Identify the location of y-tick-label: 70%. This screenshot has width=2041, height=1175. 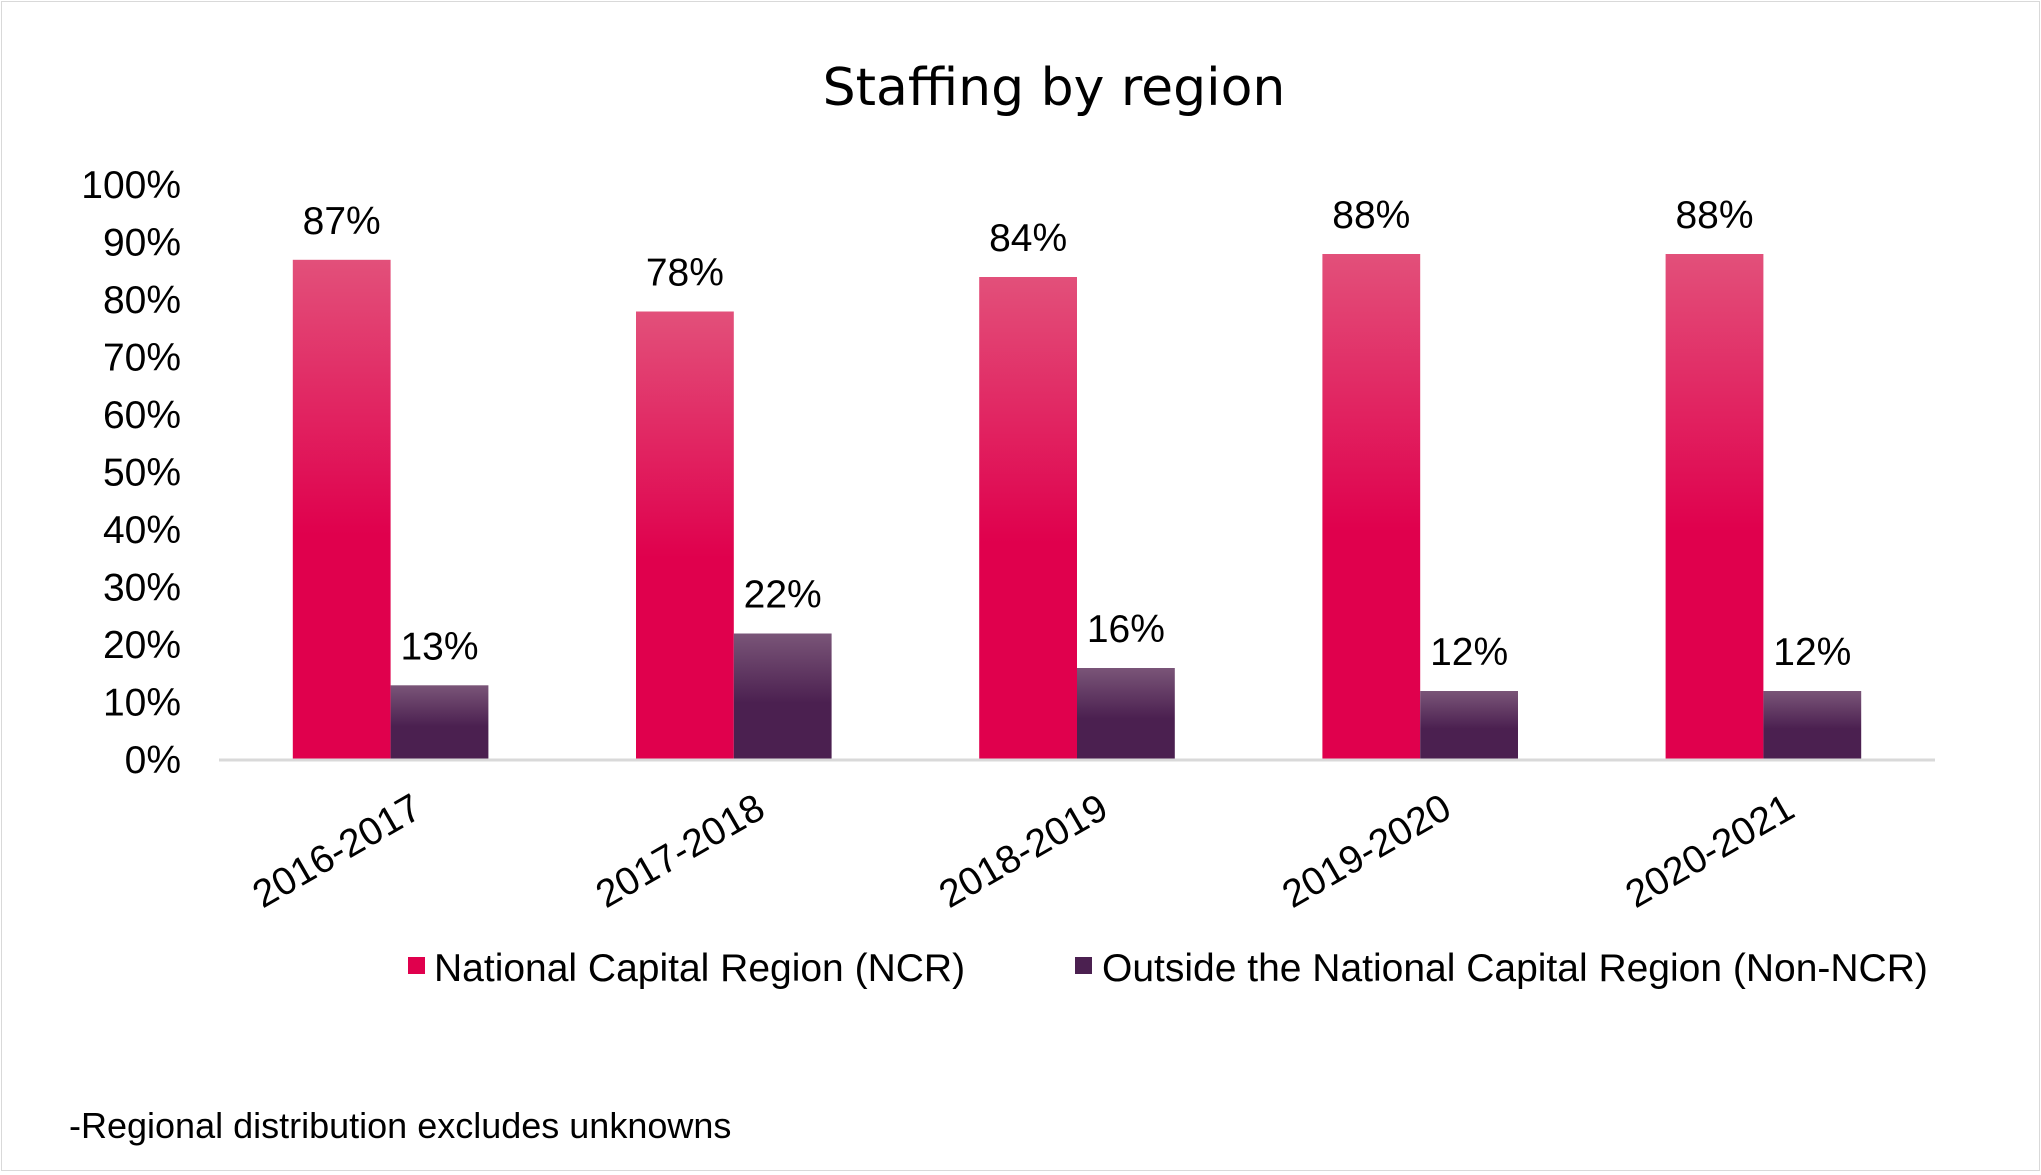
(142, 358).